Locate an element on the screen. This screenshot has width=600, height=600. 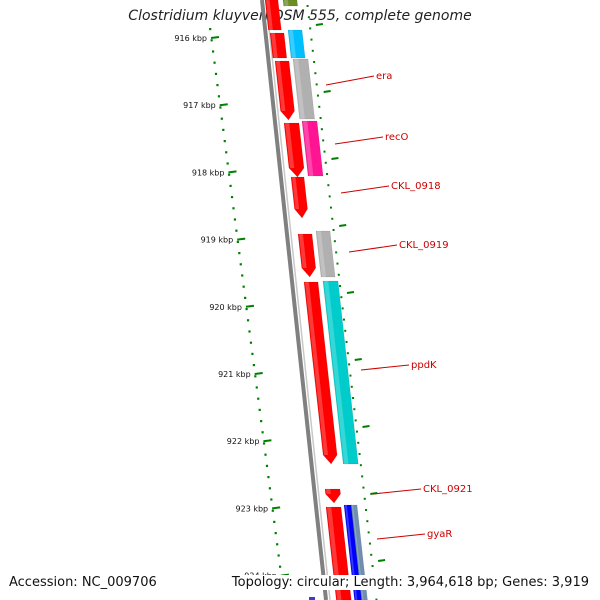
backbone-line is located at coordinates (294, 300).